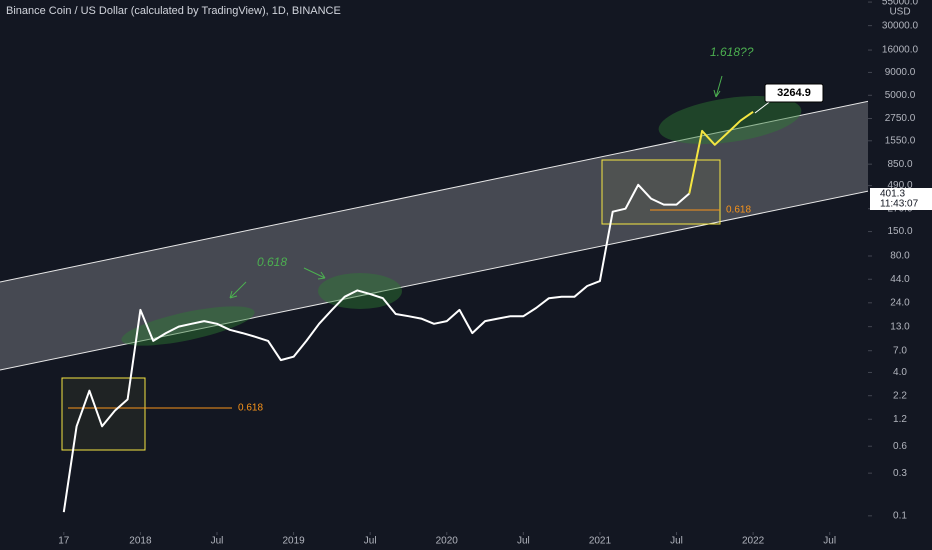 Image resolution: width=932 pixels, height=550 pixels. Describe the element at coordinates (900, 25) in the screenshot. I see `y-tick-label: 30000.0` at that location.